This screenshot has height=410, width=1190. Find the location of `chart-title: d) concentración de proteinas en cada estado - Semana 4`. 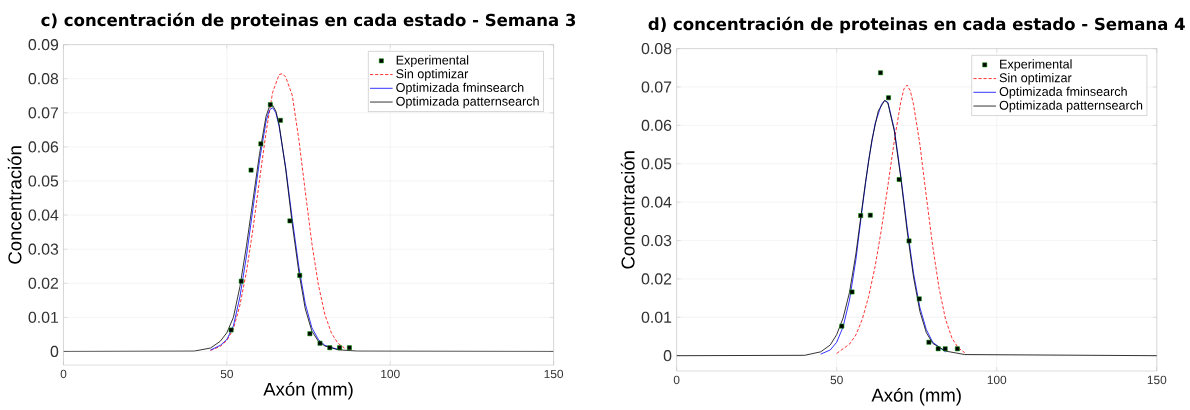

chart-title: d) concentración de proteinas en cada estado - Semana 4 is located at coordinates (916, 25).